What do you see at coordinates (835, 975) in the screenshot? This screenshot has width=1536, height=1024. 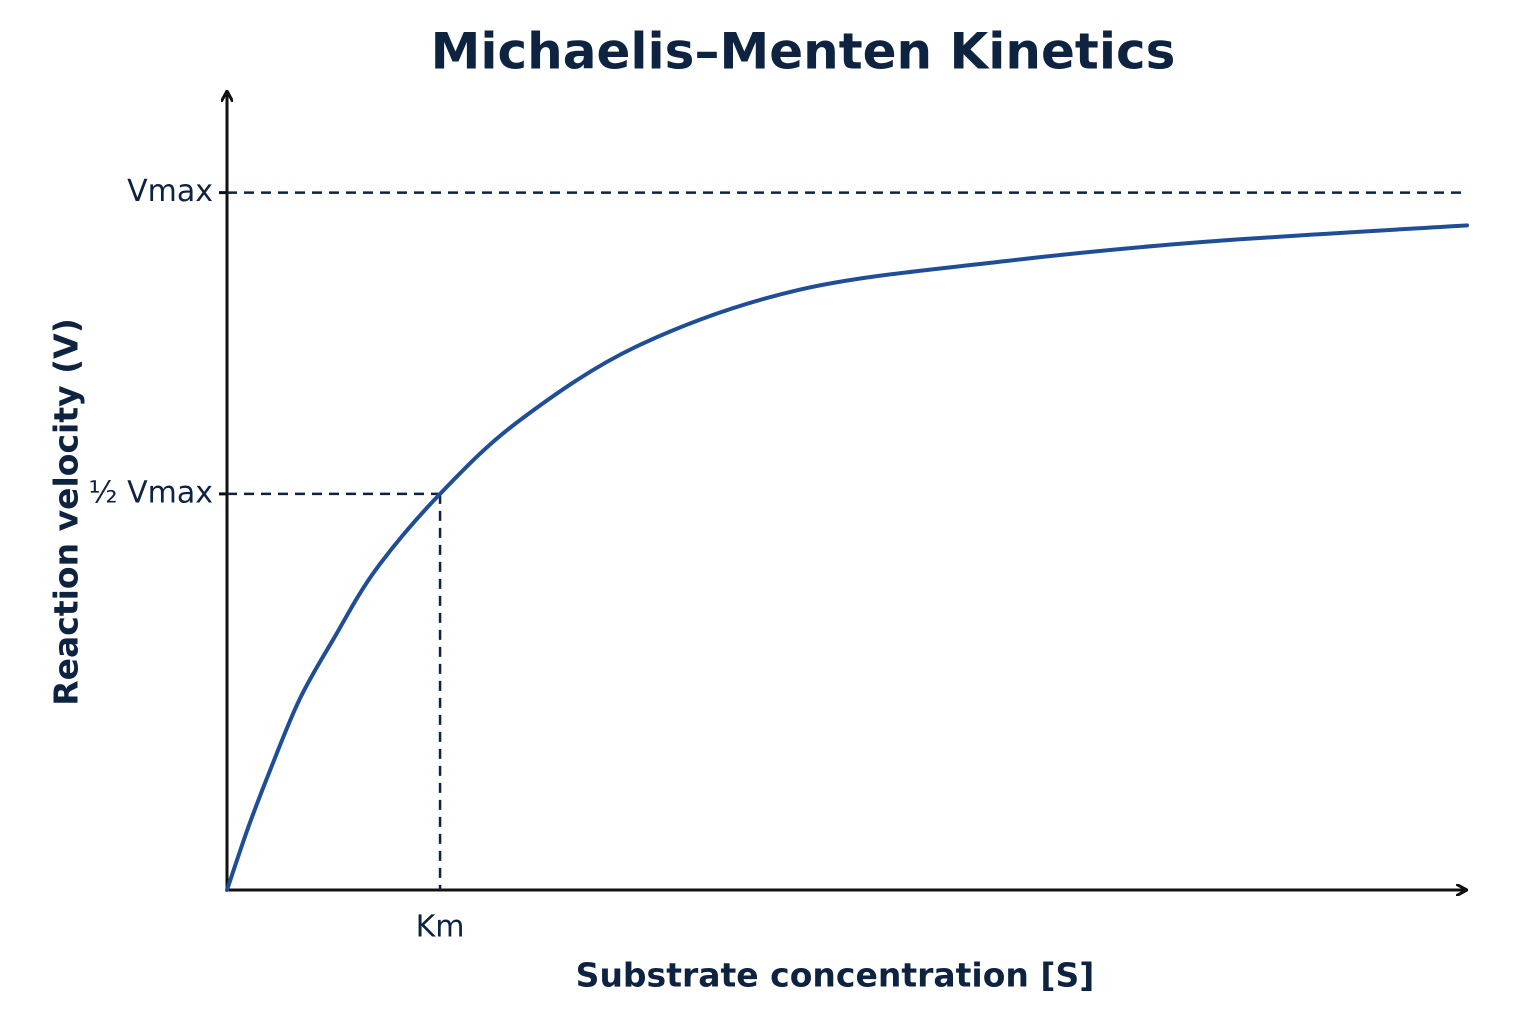 I see `x-axis-label: Substrate concentration [S]` at bounding box center [835, 975].